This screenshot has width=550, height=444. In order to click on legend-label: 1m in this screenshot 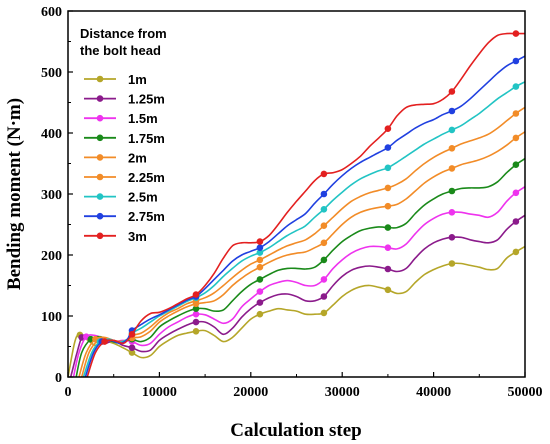, I will do `click(137, 79)`.